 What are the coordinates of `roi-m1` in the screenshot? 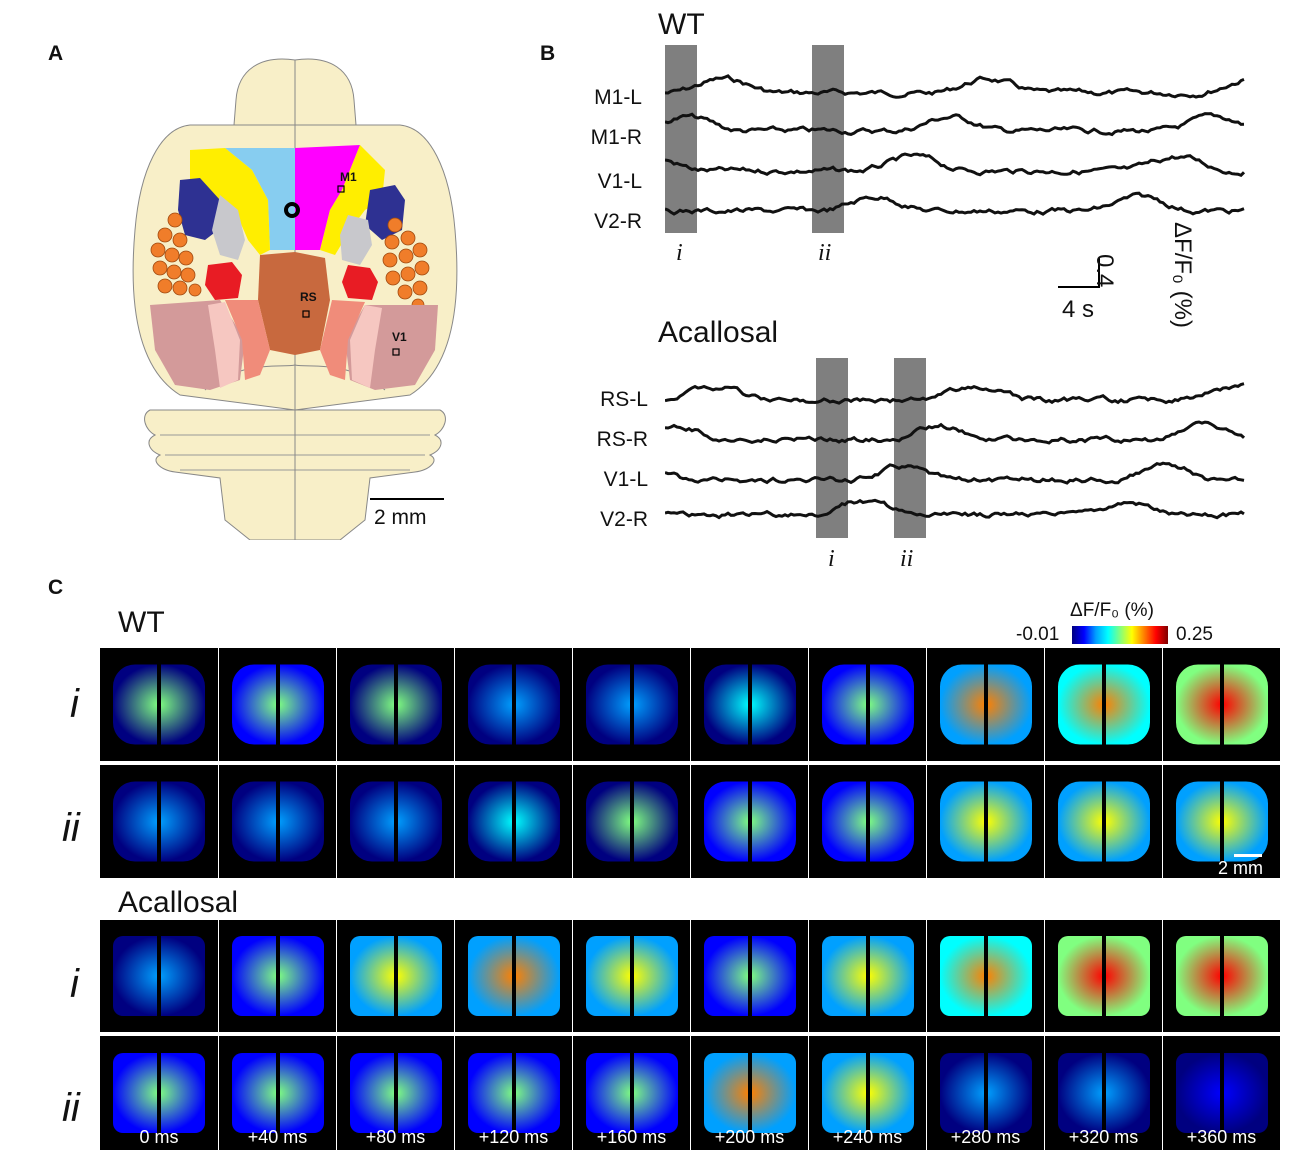 It's located at (341, 189).